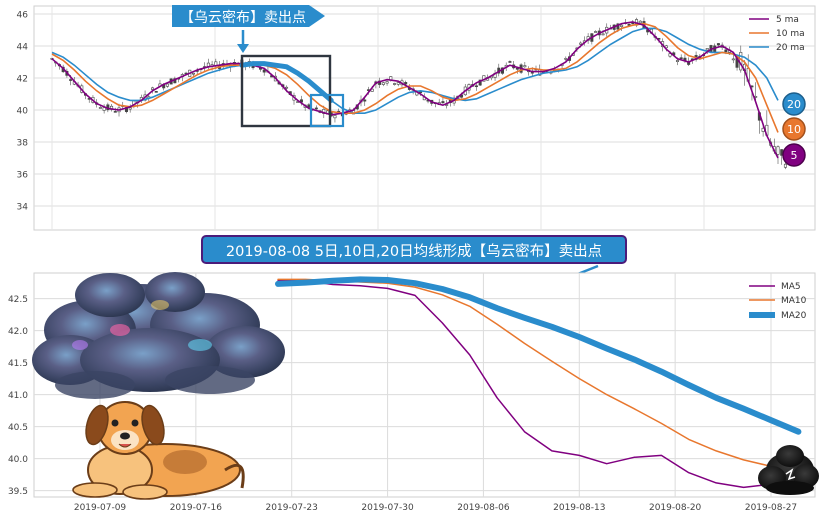  I want to click on price-y-tick: 36, so click(23, 176).